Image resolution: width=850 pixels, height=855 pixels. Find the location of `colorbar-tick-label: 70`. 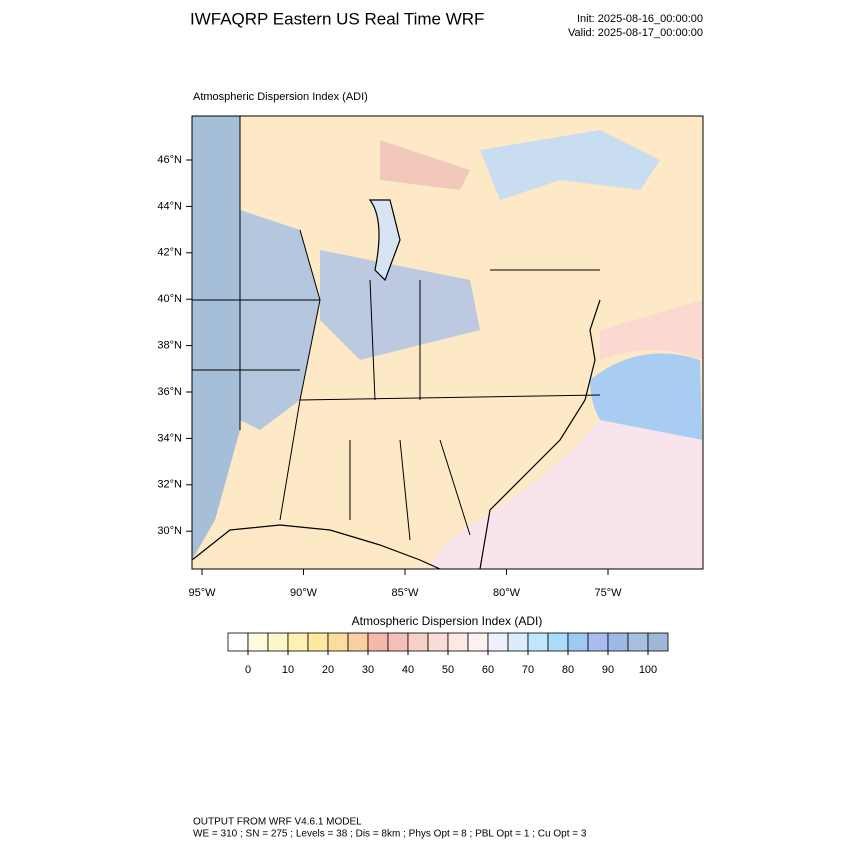

colorbar-tick-label: 70 is located at coordinates (528, 670).